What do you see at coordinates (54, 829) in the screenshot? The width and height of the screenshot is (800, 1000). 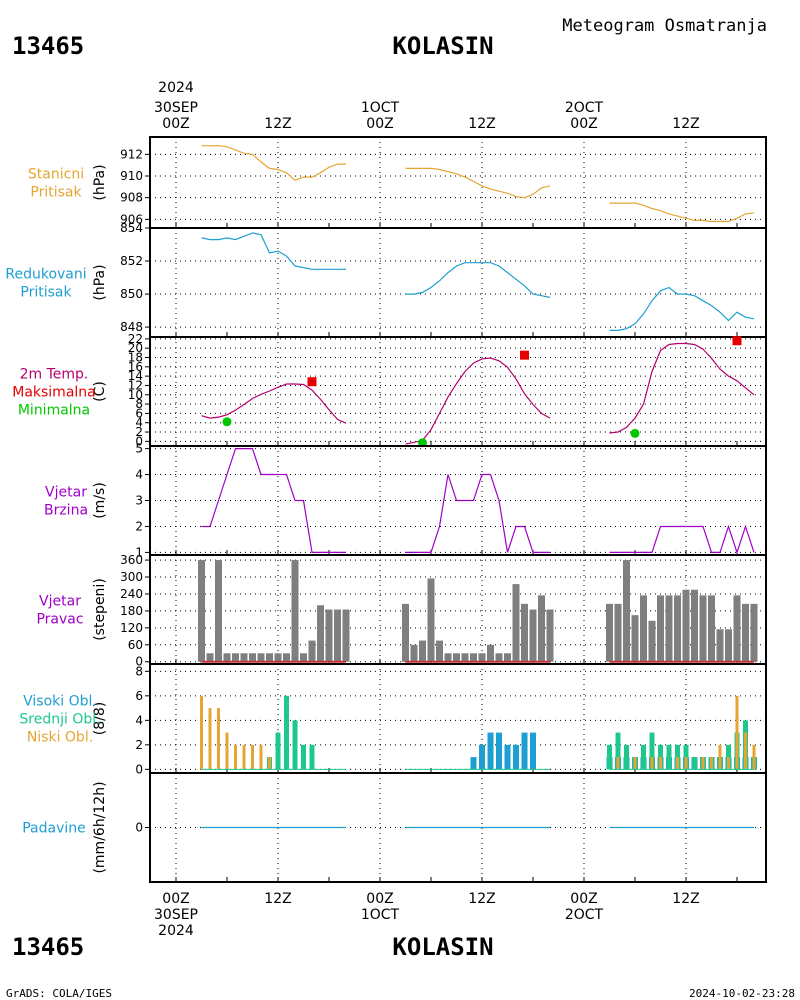 I see `panel-label: Padavine` at bounding box center [54, 829].